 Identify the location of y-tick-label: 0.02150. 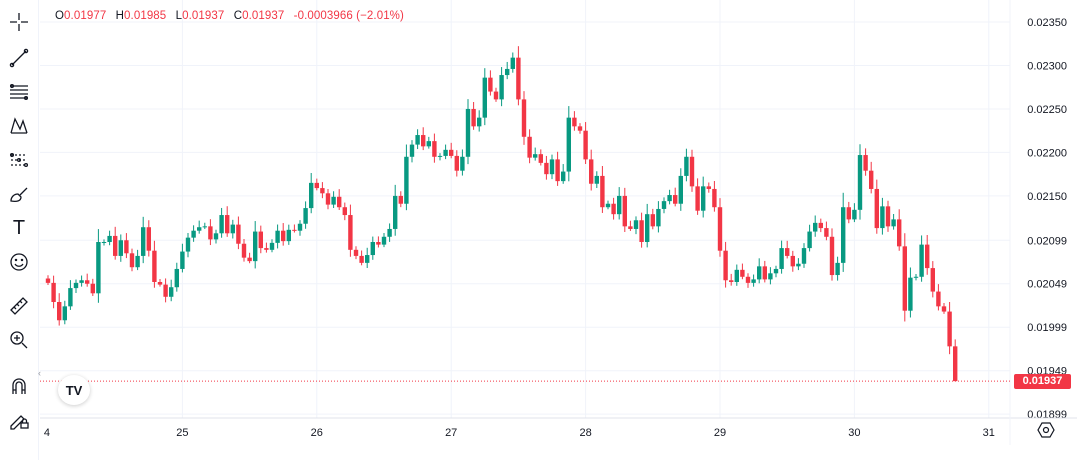
(1047, 197).